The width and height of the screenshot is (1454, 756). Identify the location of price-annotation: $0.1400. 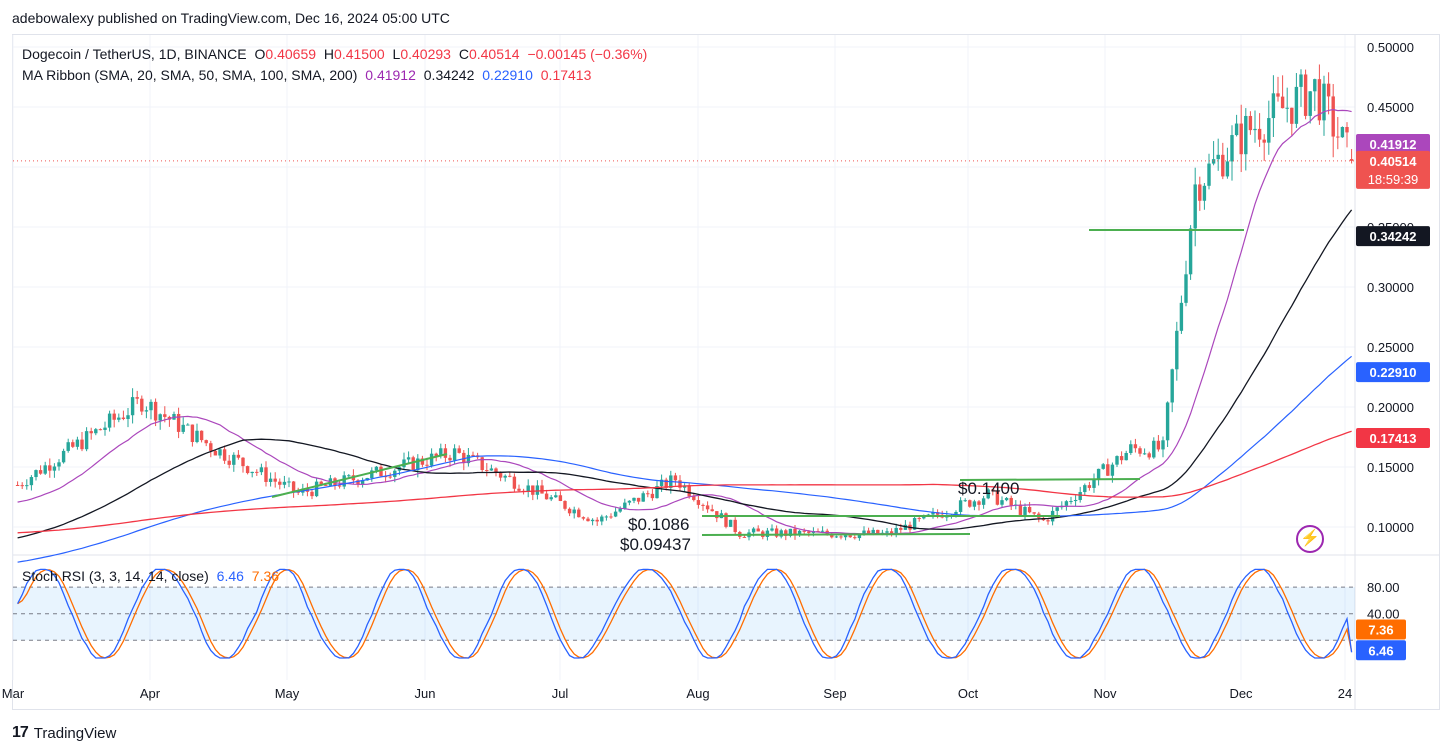
(988, 488).